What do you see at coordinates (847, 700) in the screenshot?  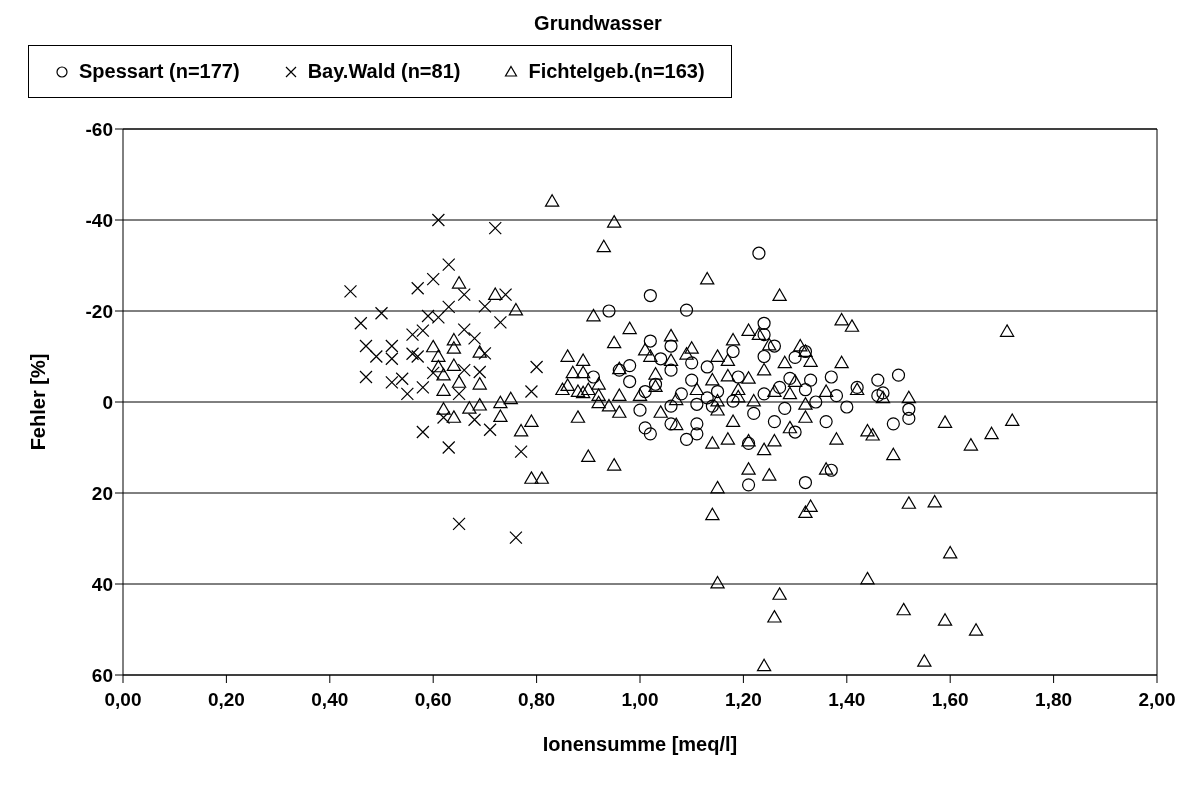 I see `x-tick-label: 1,40` at bounding box center [847, 700].